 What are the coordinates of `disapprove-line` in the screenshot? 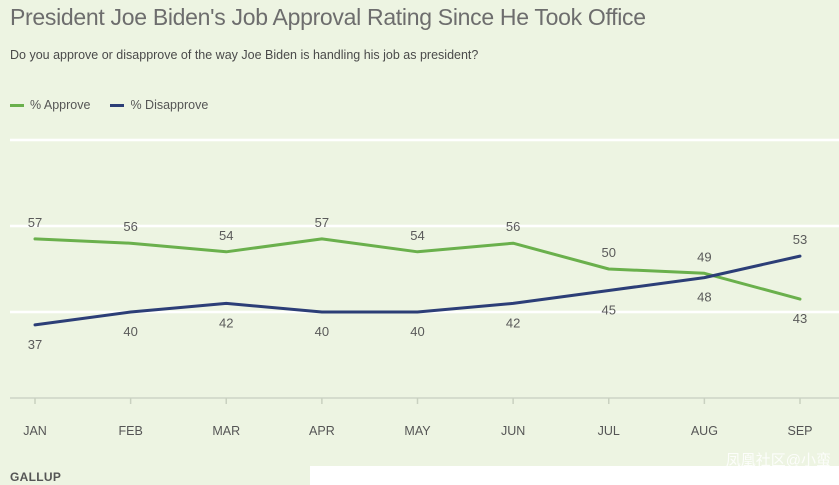 It's located at (417, 290).